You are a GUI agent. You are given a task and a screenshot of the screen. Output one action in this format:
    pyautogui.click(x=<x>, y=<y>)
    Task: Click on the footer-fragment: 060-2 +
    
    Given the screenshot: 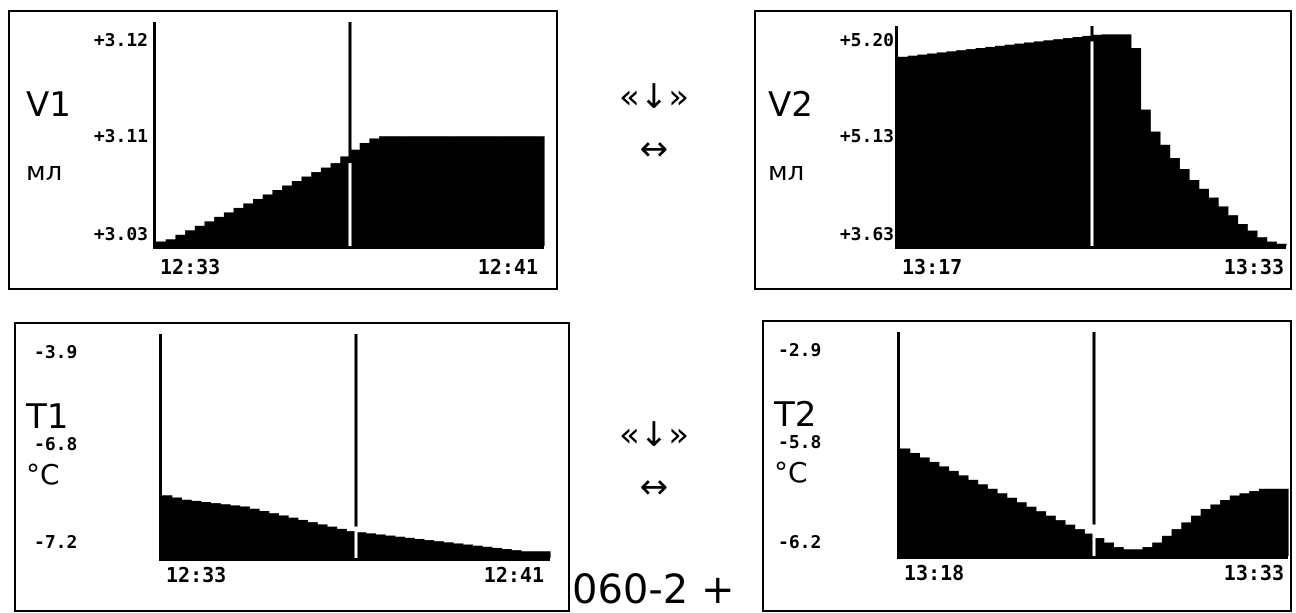 What is the action you would take?
    pyautogui.click(x=653, y=590)
    